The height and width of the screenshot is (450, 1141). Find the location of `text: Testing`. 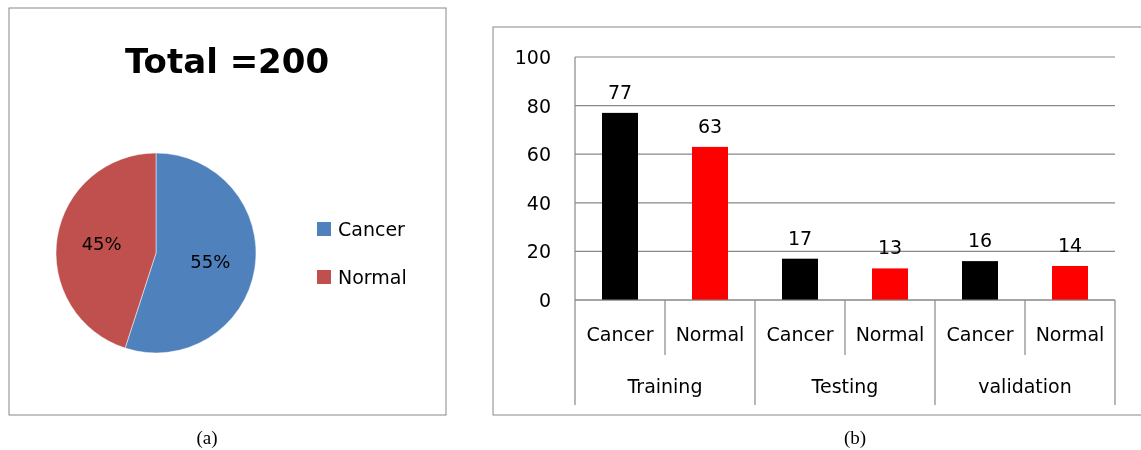

text: Testing is located at coordinates (844, 386).